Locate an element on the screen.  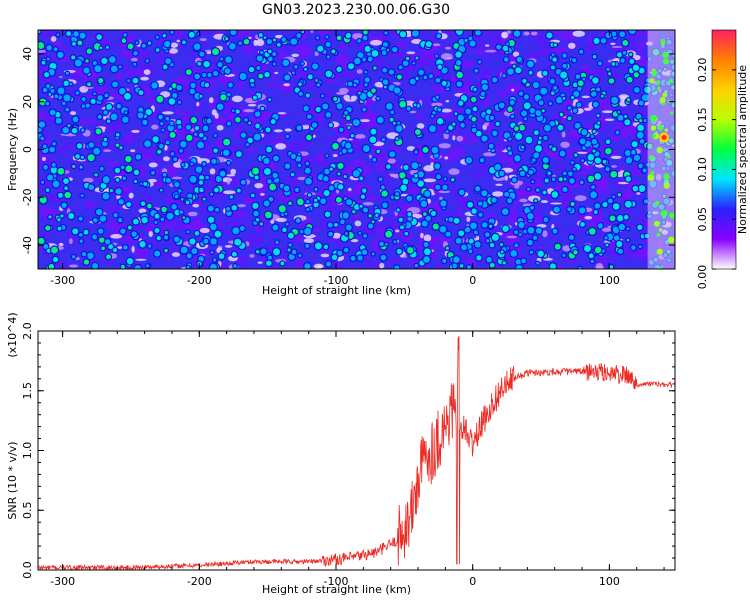
heatmap-max is located at coordinates (664, 138).